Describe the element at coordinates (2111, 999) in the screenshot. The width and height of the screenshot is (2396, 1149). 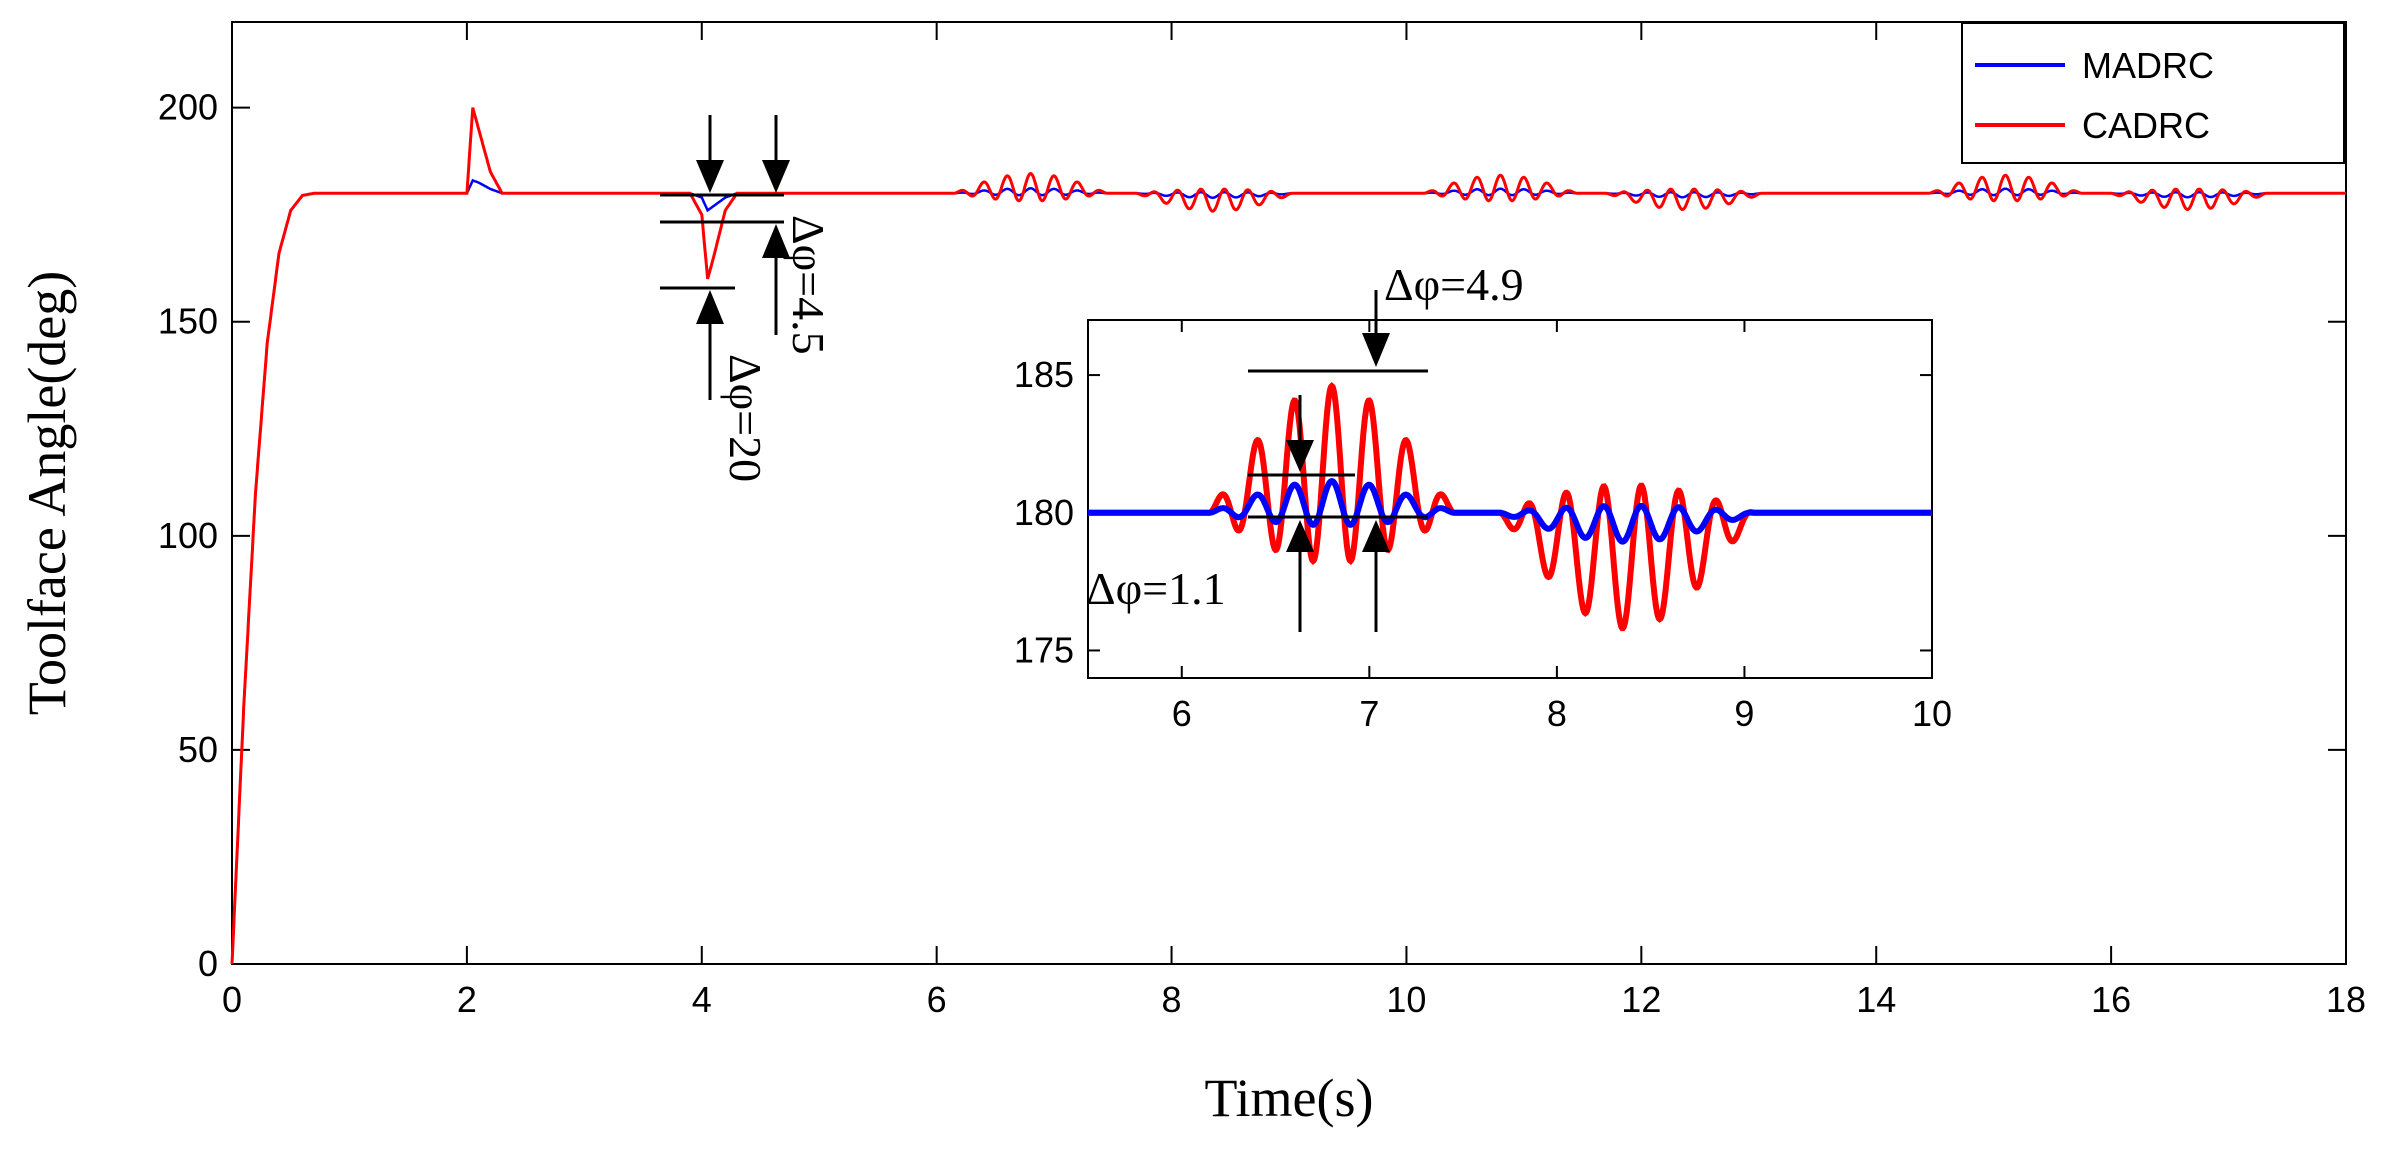
I see `x-tick-label: 16` at that location.